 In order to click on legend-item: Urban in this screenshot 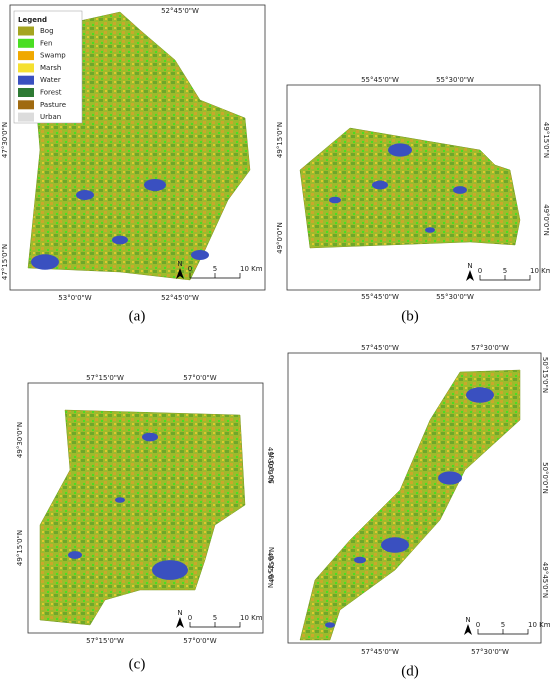, I will do `click(50, 117)`.